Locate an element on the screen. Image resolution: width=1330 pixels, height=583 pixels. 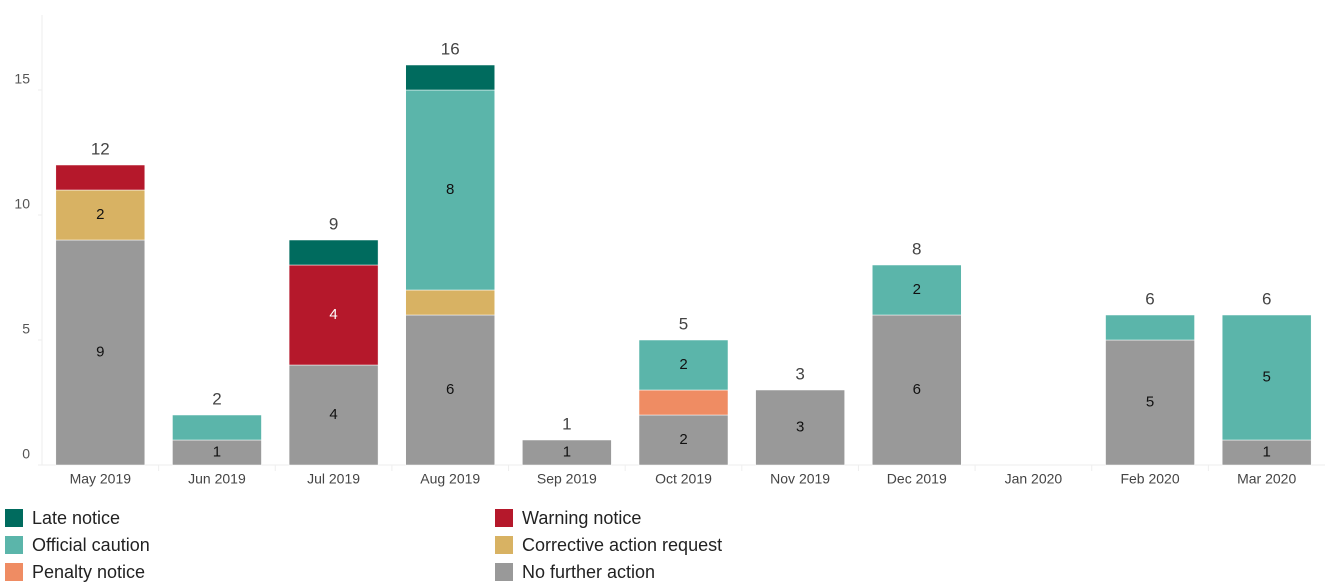
segment-label: 9 is located at coordinates (100, 351).